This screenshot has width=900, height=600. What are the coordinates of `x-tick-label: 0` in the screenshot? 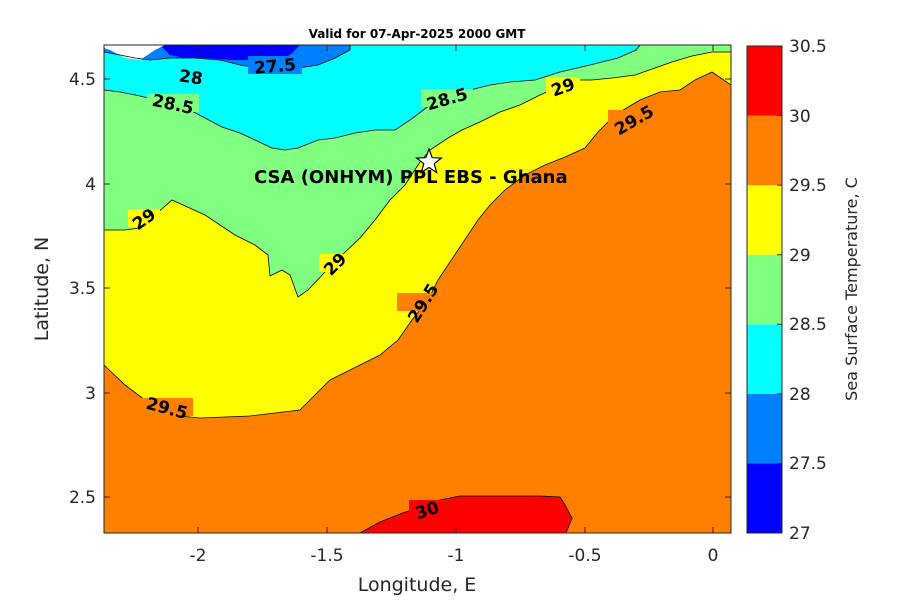 It's located at (713, 556).